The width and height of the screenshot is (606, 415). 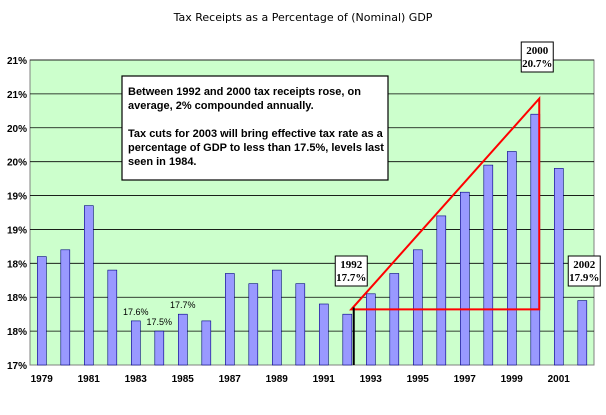 What do you see at coordinates (159, 313) in the screenshot?
I see `value-annotations: 17.6%17.5% 17.7%` at bounding box center [159, 313].